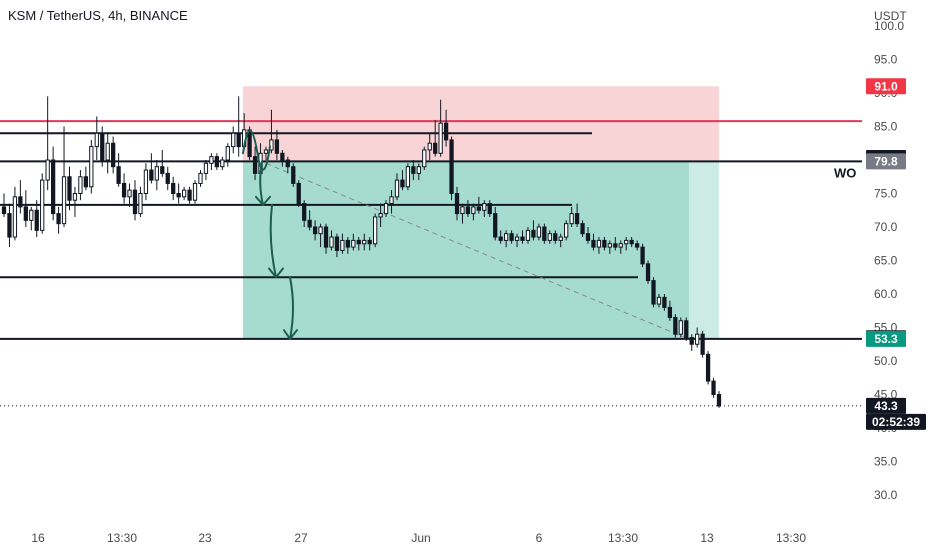 The image size is (932, 550). Describe the element at coordinates (98, 15) in the screenshot. I see `chart-title: KSM / TetherUS, 4h, BINANCE` at that location.